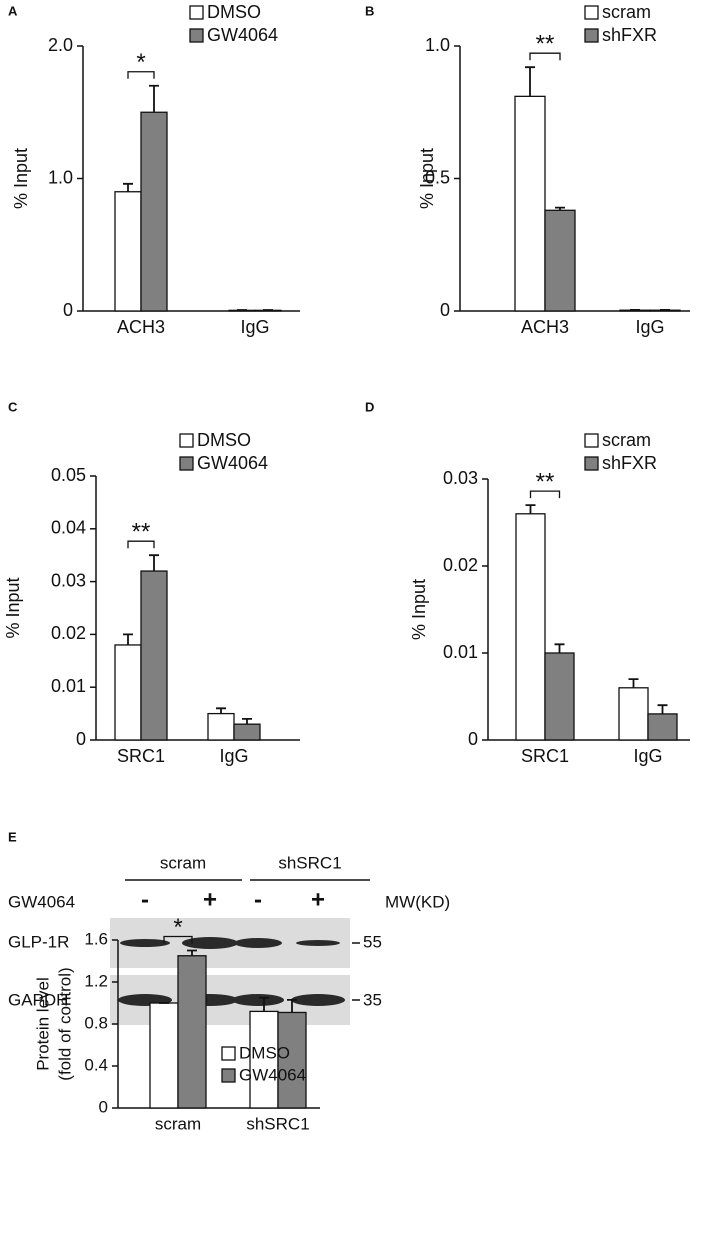 Image resolution: width=709 pixels, height=1245 pixels. What do you see at coordinates (41, 901) in the screenshot?
I see `treatment-label: GW4064` at bounding box center [41, 901].